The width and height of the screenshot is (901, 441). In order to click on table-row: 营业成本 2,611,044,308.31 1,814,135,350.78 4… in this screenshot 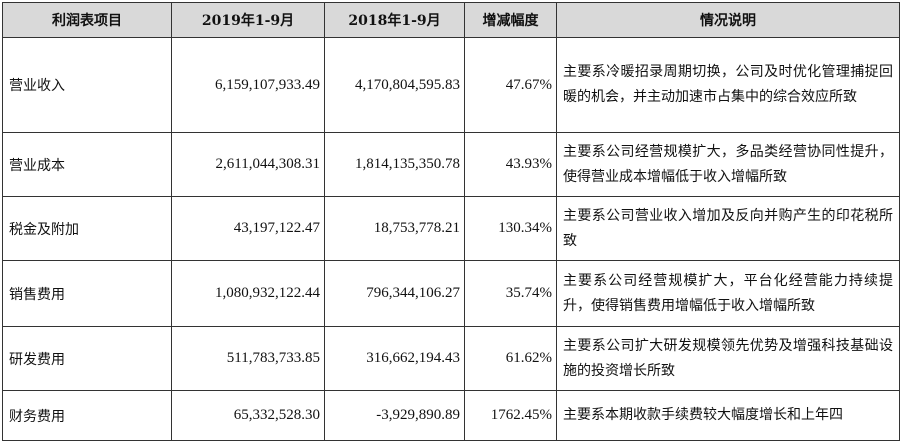, I will do `click(451, 164)`.